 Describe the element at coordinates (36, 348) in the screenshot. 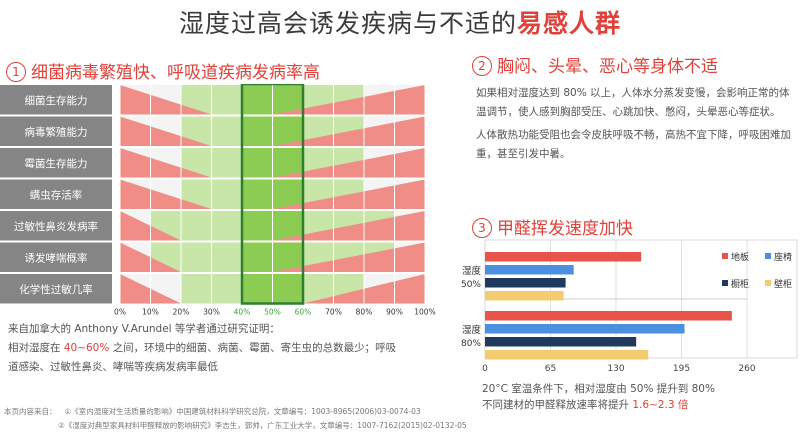

I see `section-1-line-2a: 相对湿度在` at that location.